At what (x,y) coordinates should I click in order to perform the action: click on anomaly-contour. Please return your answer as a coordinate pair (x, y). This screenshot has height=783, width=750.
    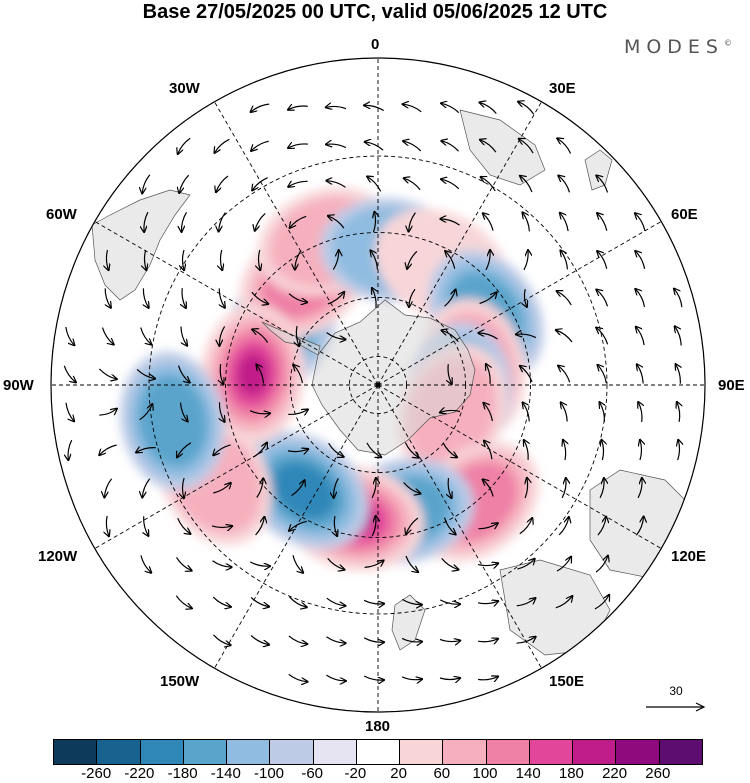
    Looking at the image, I should click on (173, 421).